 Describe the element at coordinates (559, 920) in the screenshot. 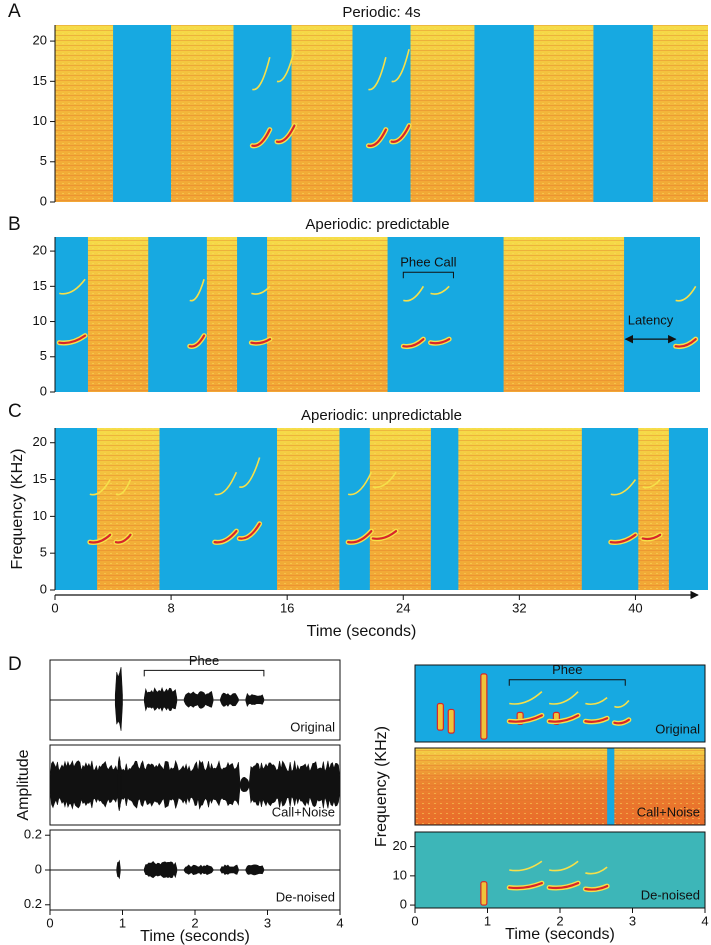

I see `x-tick-label: 2` at that location.